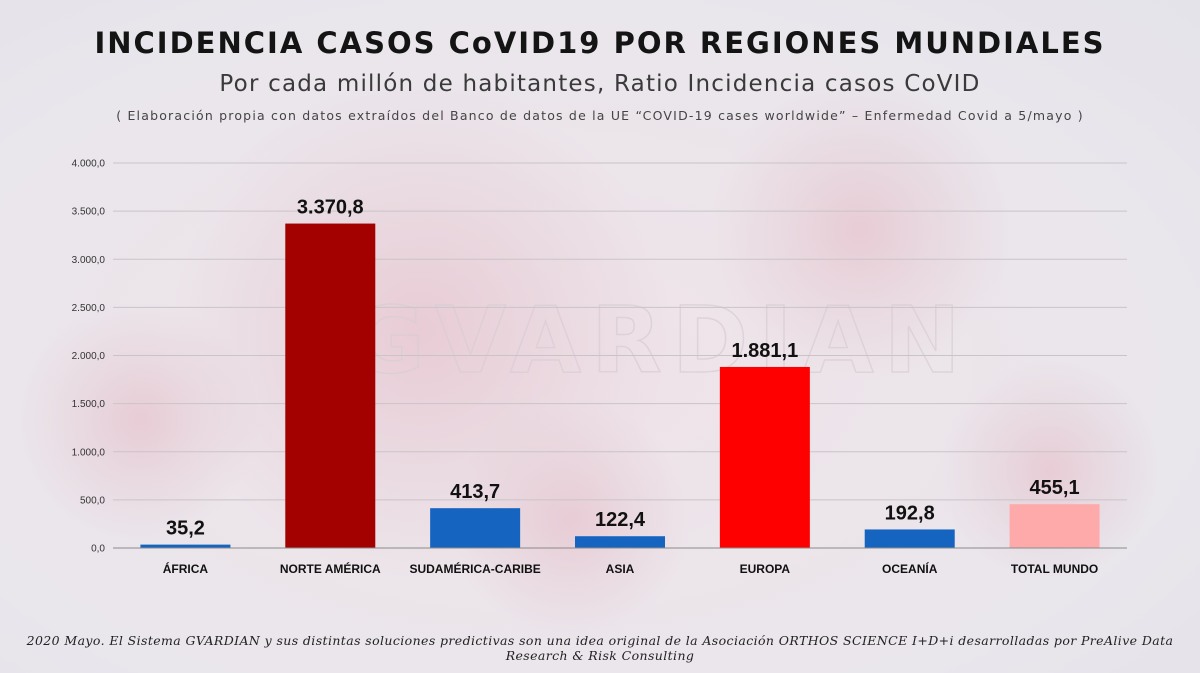 This screenshot has width=1200, height=673. Describe the element at coordinates (98, 549) in the screenshot. I see `y-tick-label: 0,0` at that location.